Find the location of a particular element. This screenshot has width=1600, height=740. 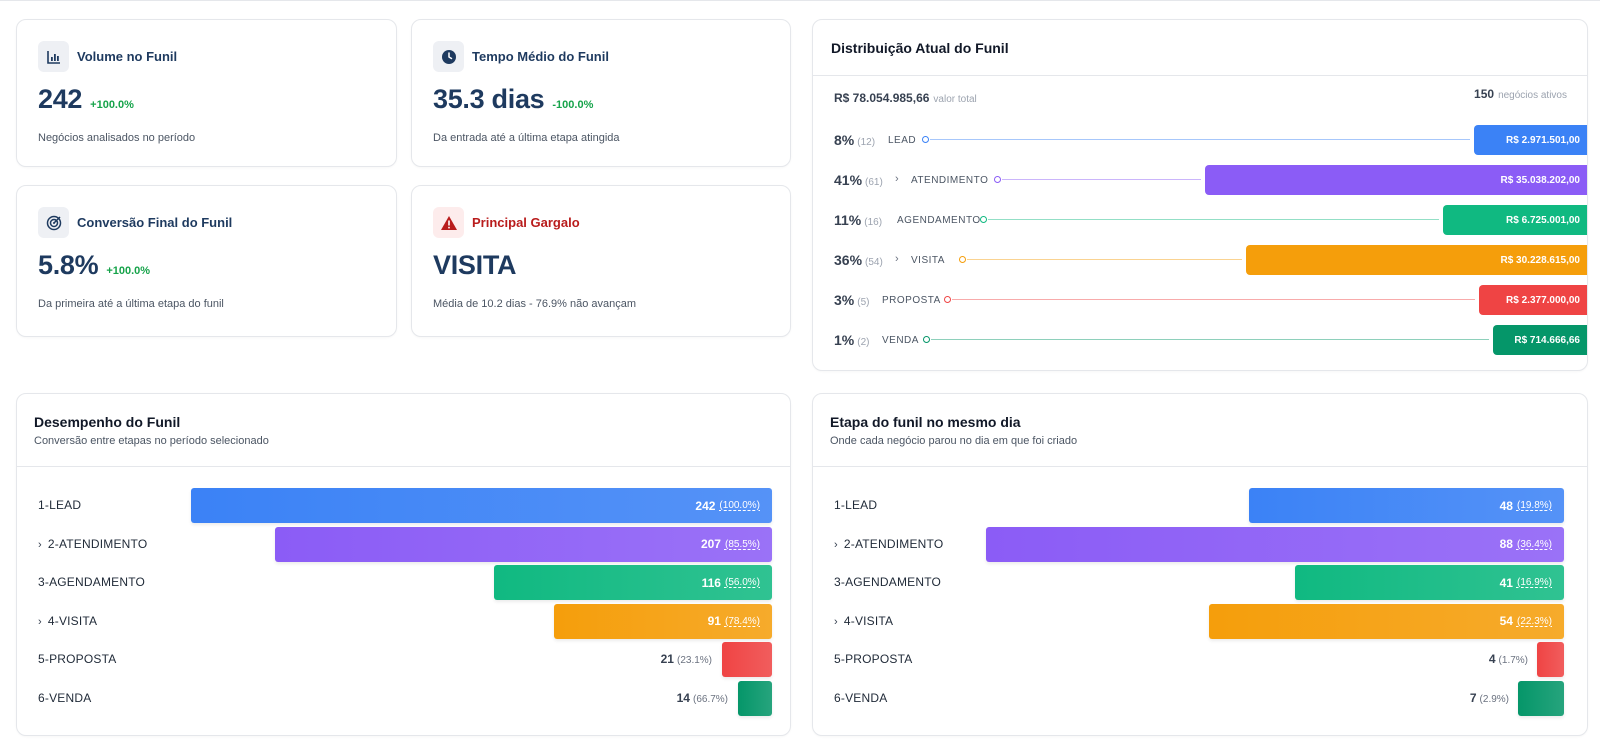

funnel-value: 21 is located at coordinates (667, 659).